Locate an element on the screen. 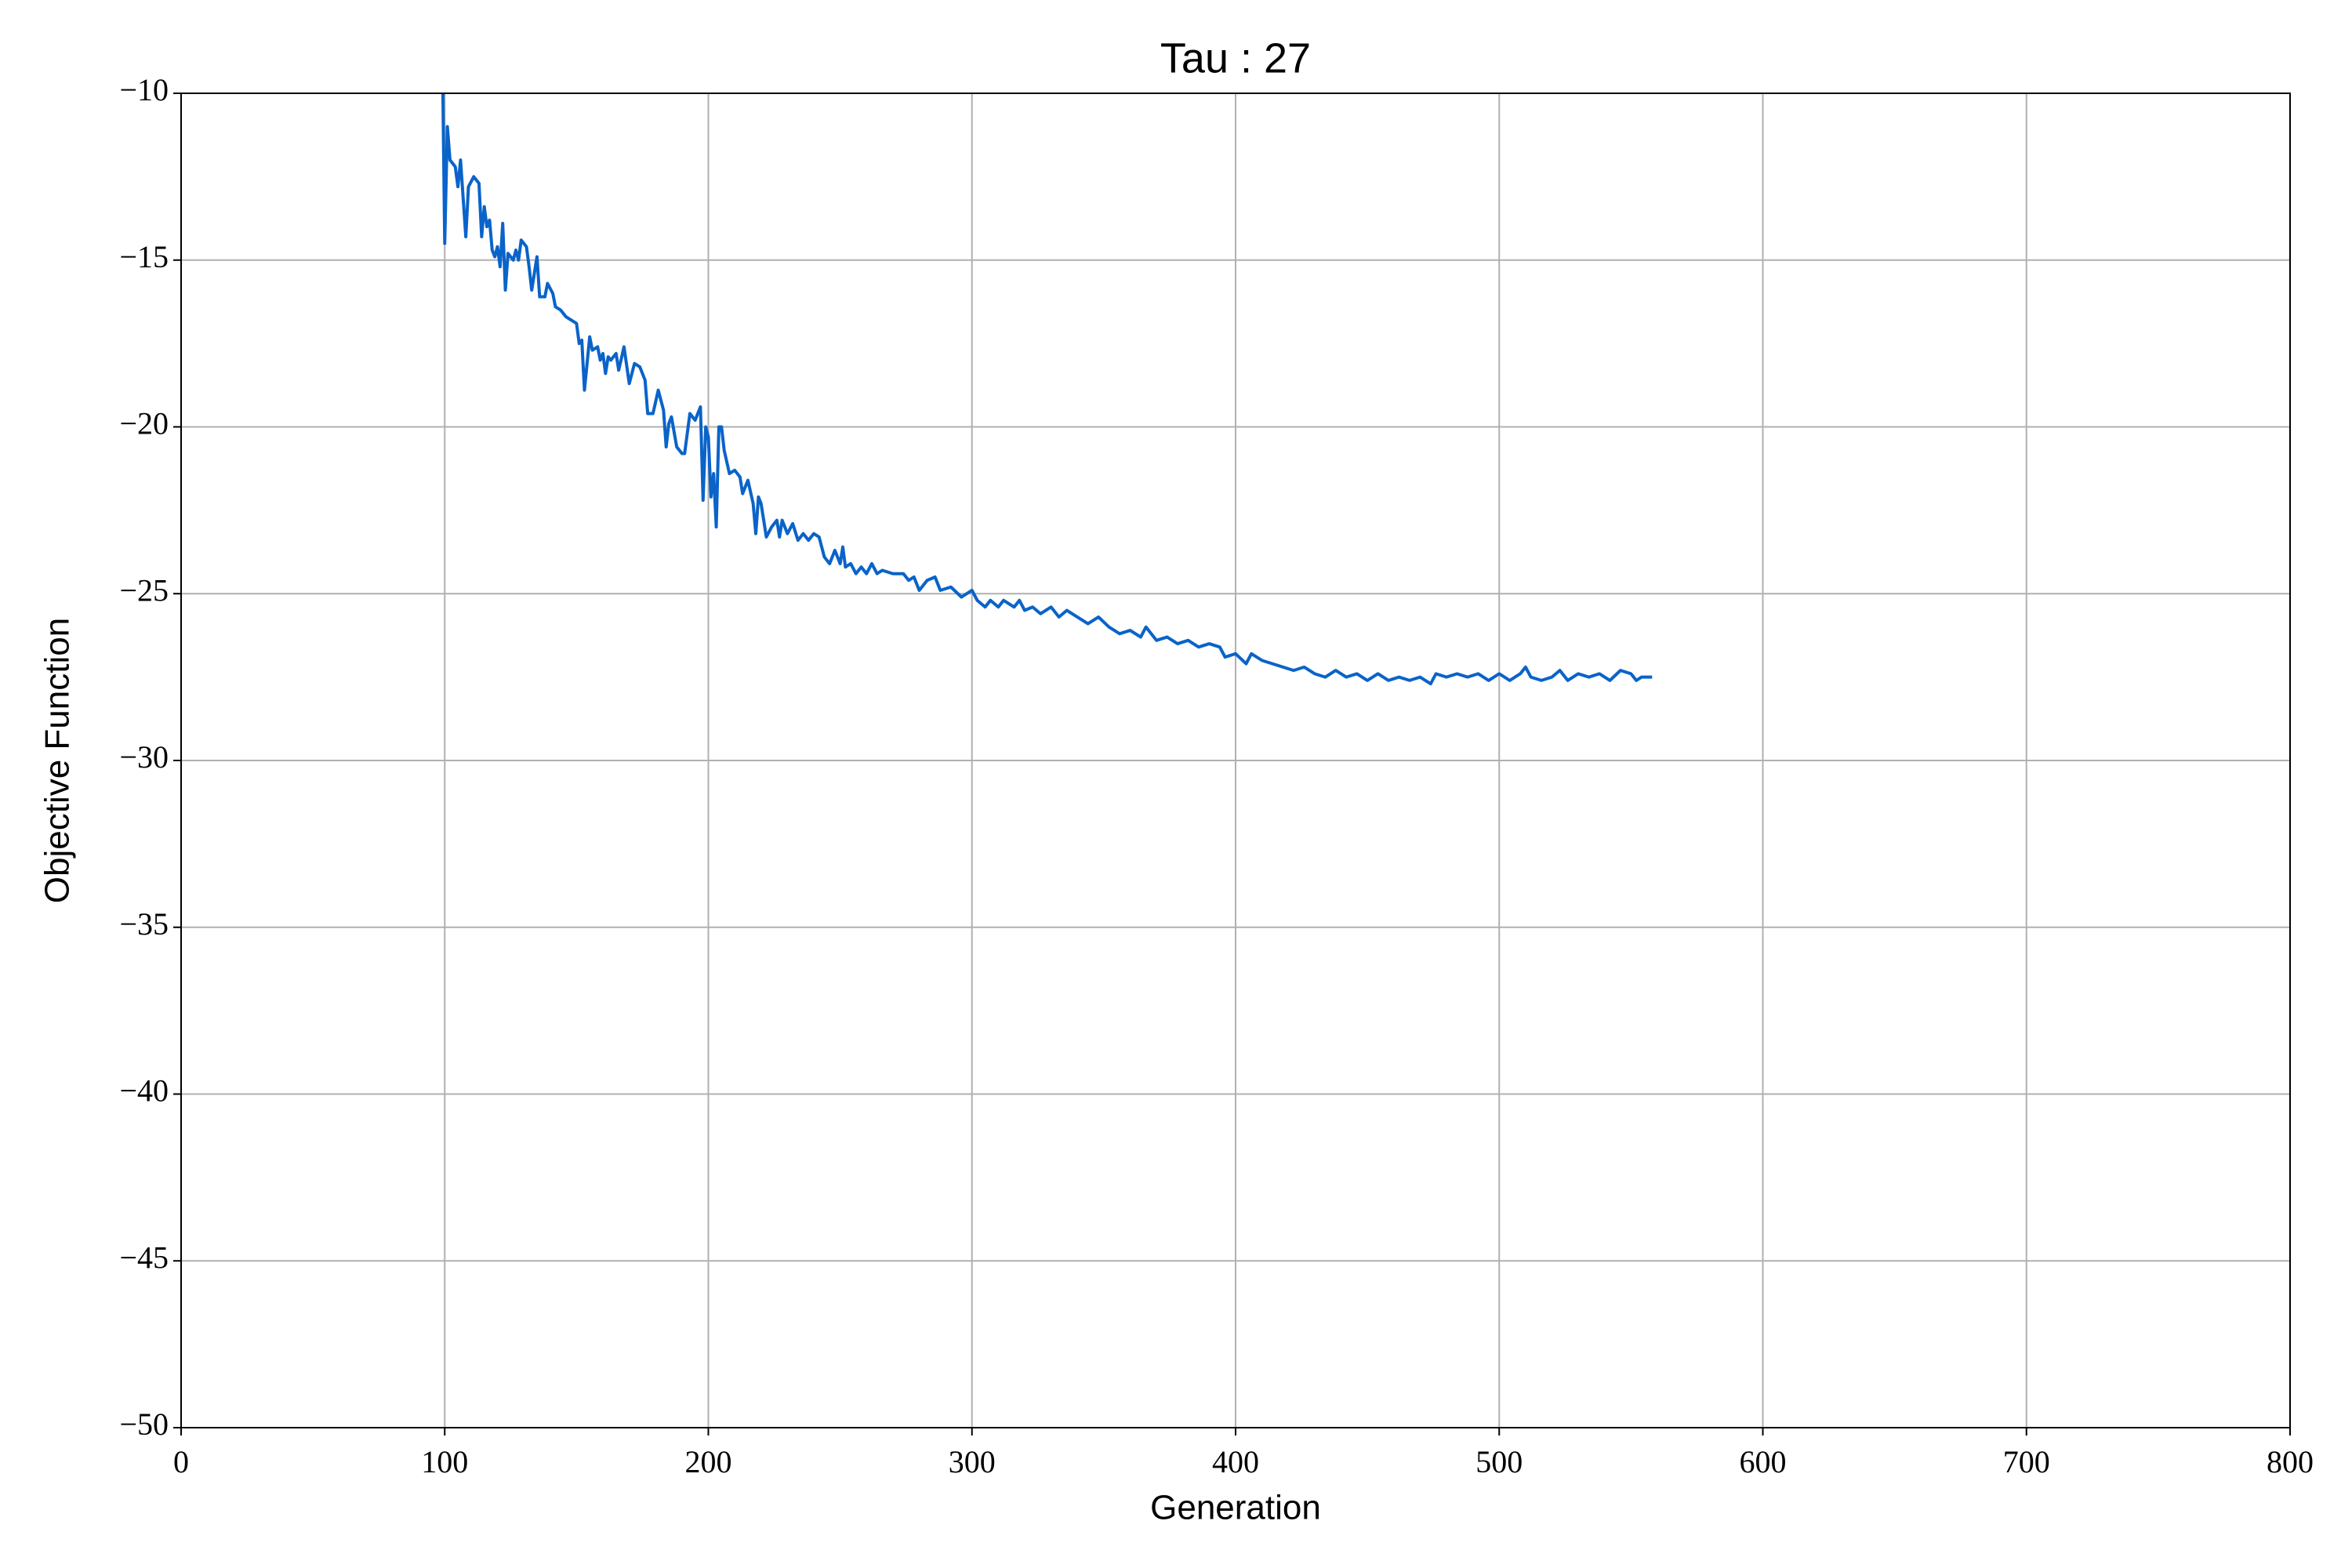 The height and width of the screenshot is (1568, 2352). y-tick-label: −50 is located at coordinates (144, 1424).